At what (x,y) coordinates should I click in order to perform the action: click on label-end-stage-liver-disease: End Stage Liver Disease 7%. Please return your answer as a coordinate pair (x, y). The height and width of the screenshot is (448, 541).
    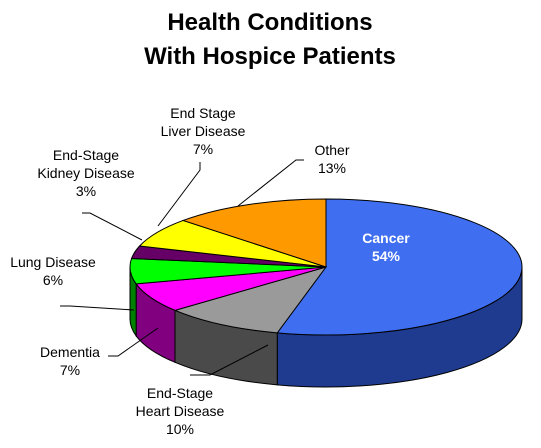
    Looking at the image, I should click on (203, 131).